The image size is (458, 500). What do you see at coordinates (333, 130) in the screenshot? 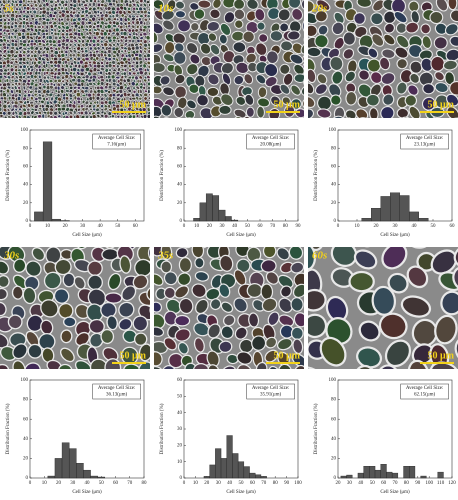
I see `y-tick-label: 100` at bounding box center [333, 130].